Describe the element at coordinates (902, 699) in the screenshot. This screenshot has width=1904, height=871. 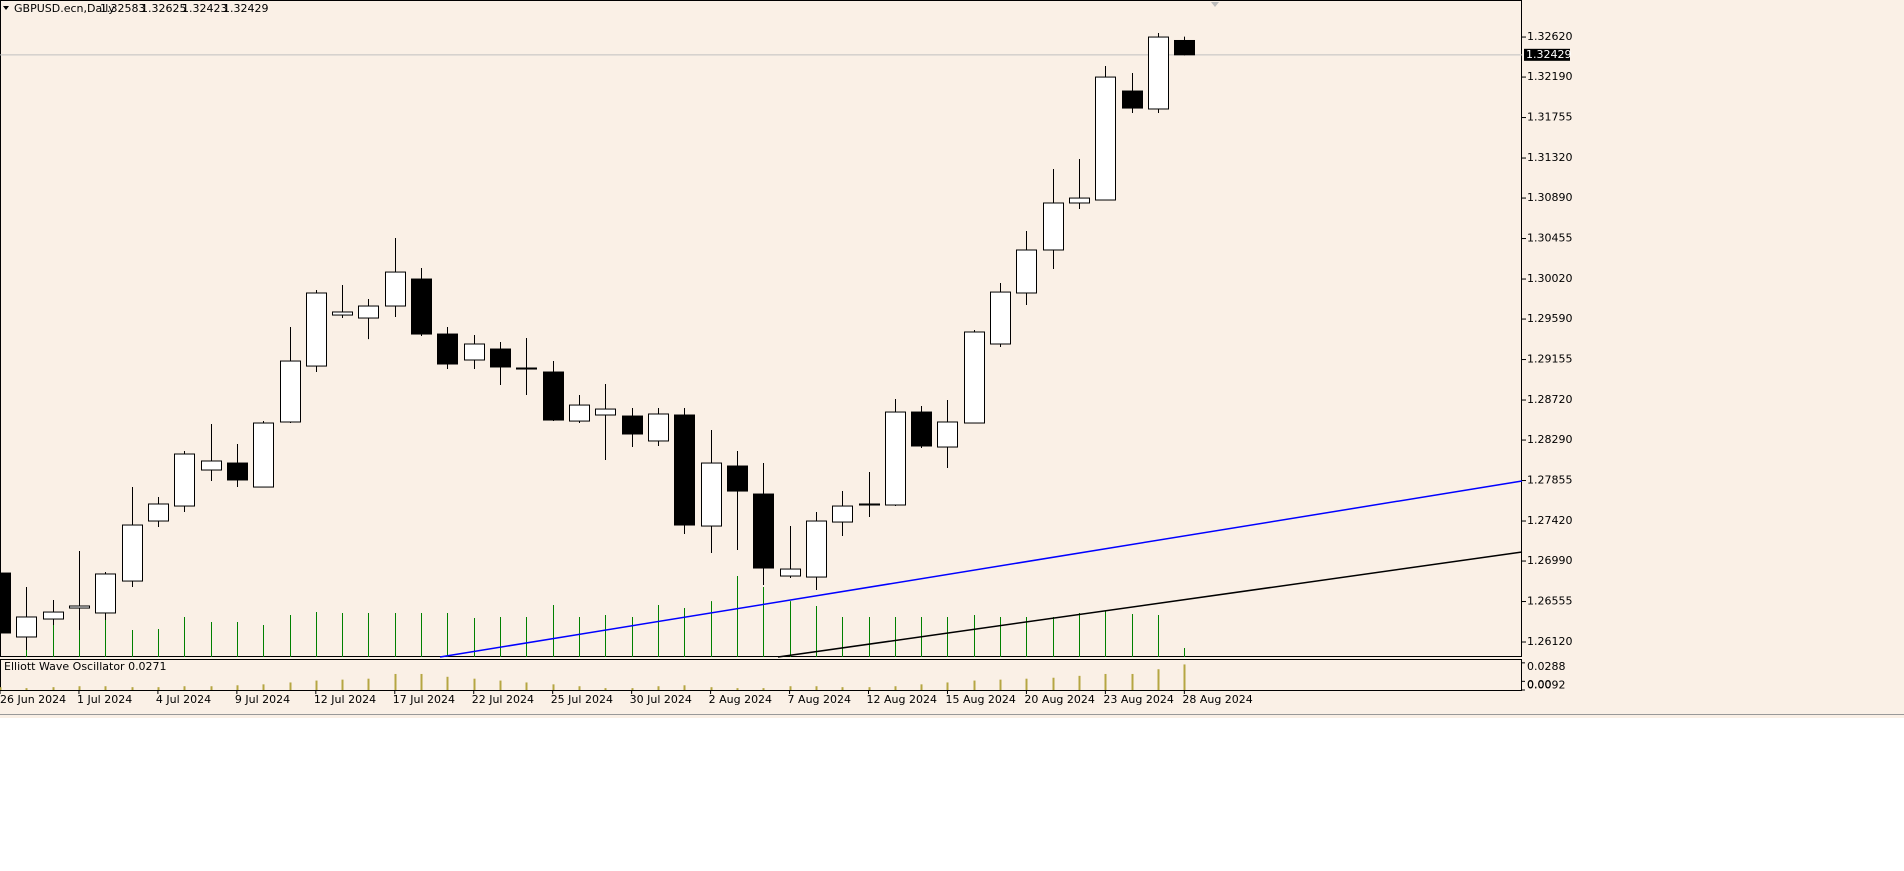
I see `x-tick-label: 12 Aug 2024` at that location.